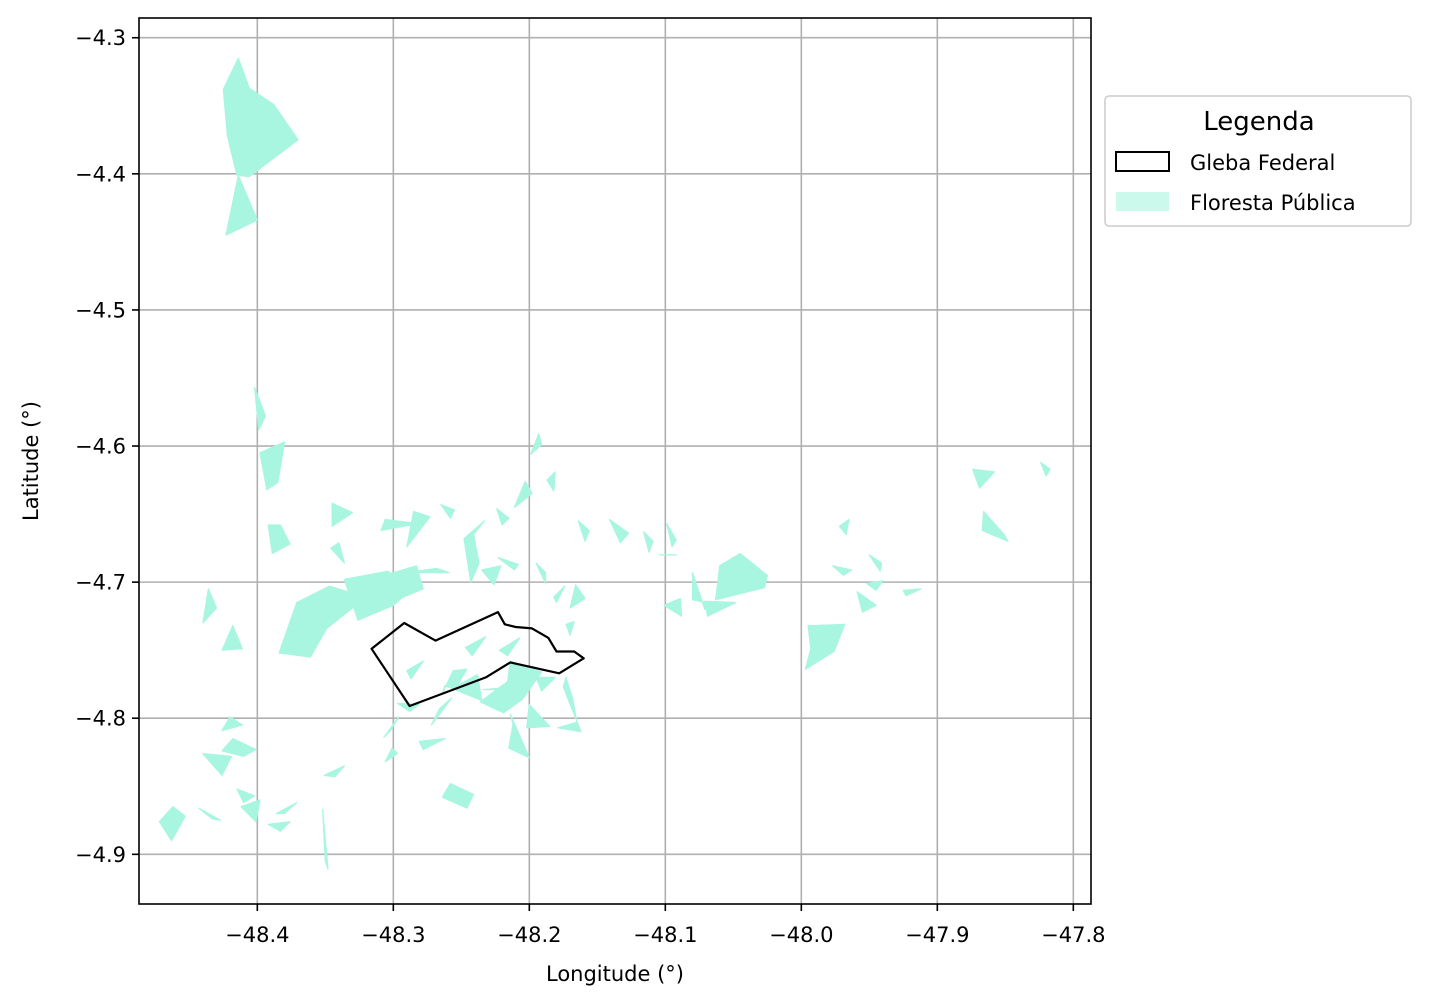 The width and height of the screenshot is (1430, 1006). I want to click on y-tick-label: −4.6, so click(100, 447).